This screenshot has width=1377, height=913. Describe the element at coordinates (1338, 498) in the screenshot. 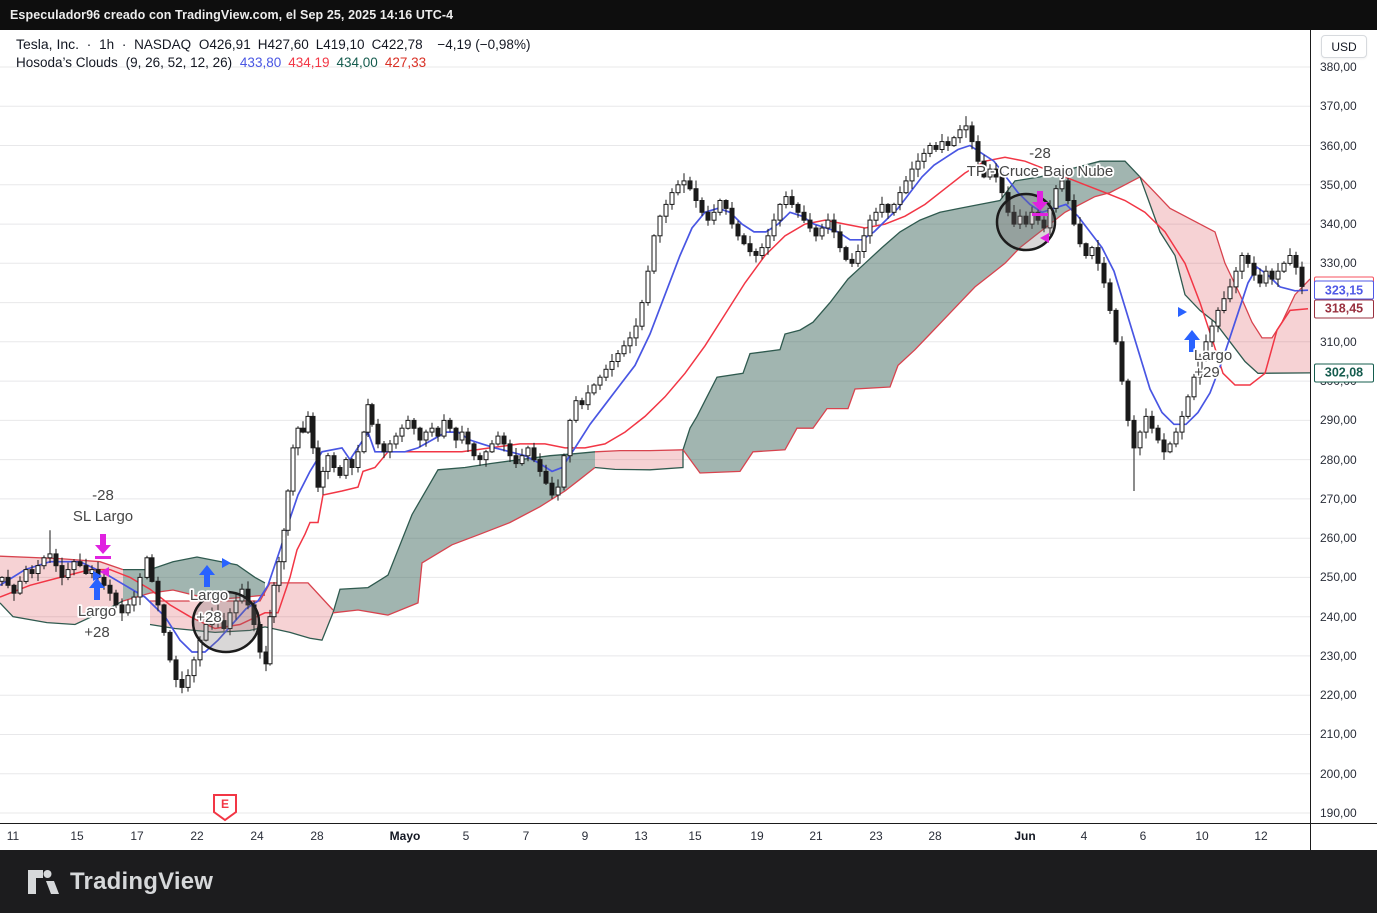

I see `price-tick: 270,00` at that location.